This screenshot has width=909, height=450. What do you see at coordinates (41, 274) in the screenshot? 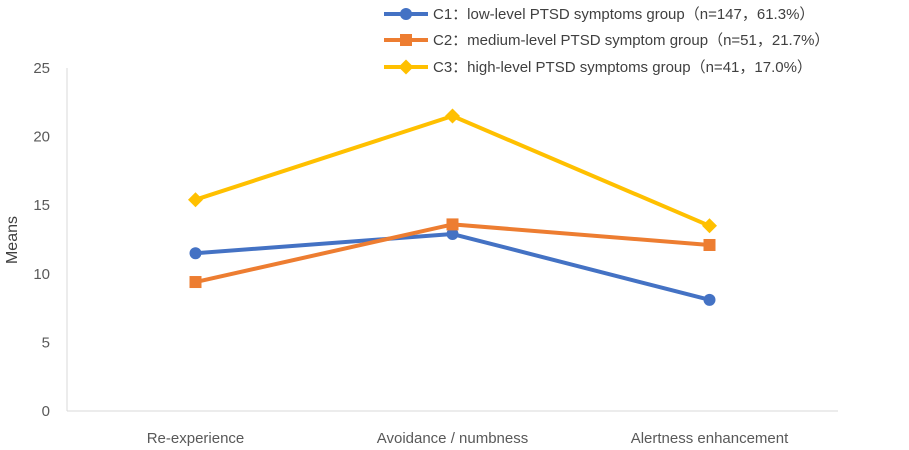
I see `y-tick-label: 10` at bounding box center [41, 274].